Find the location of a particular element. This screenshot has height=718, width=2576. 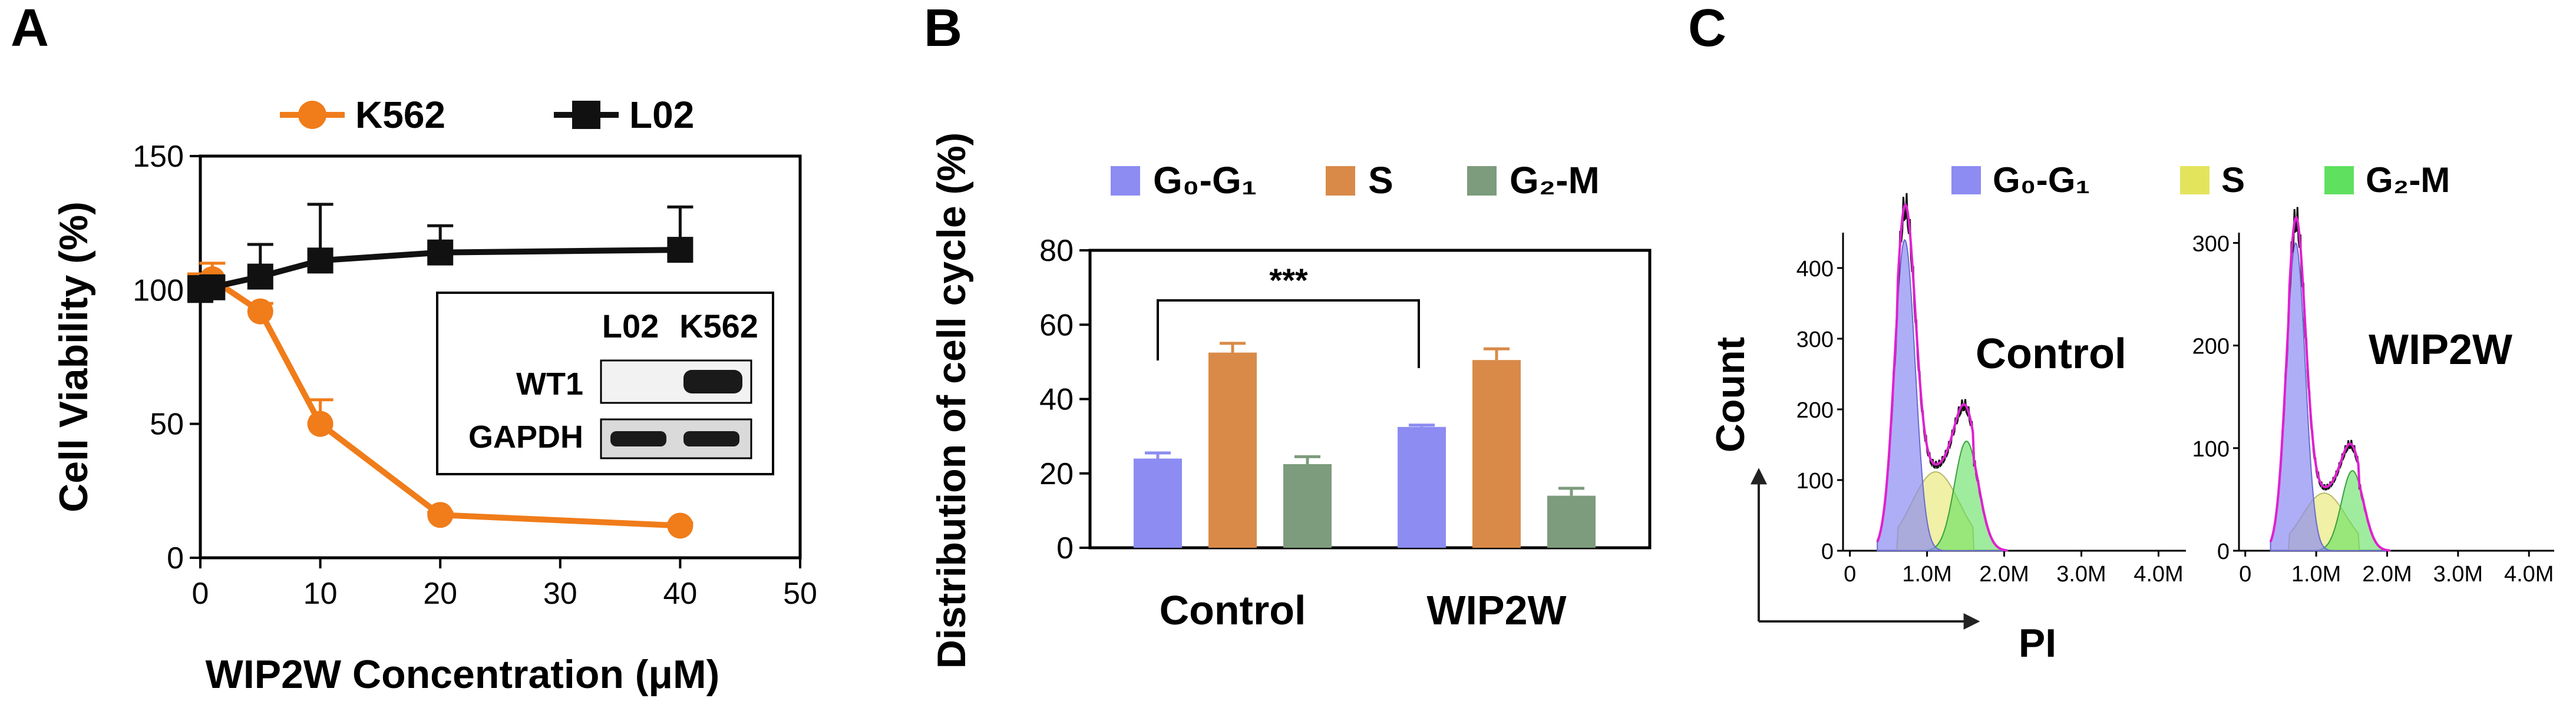

significance-bracket is located at coordinates (1288, 333).